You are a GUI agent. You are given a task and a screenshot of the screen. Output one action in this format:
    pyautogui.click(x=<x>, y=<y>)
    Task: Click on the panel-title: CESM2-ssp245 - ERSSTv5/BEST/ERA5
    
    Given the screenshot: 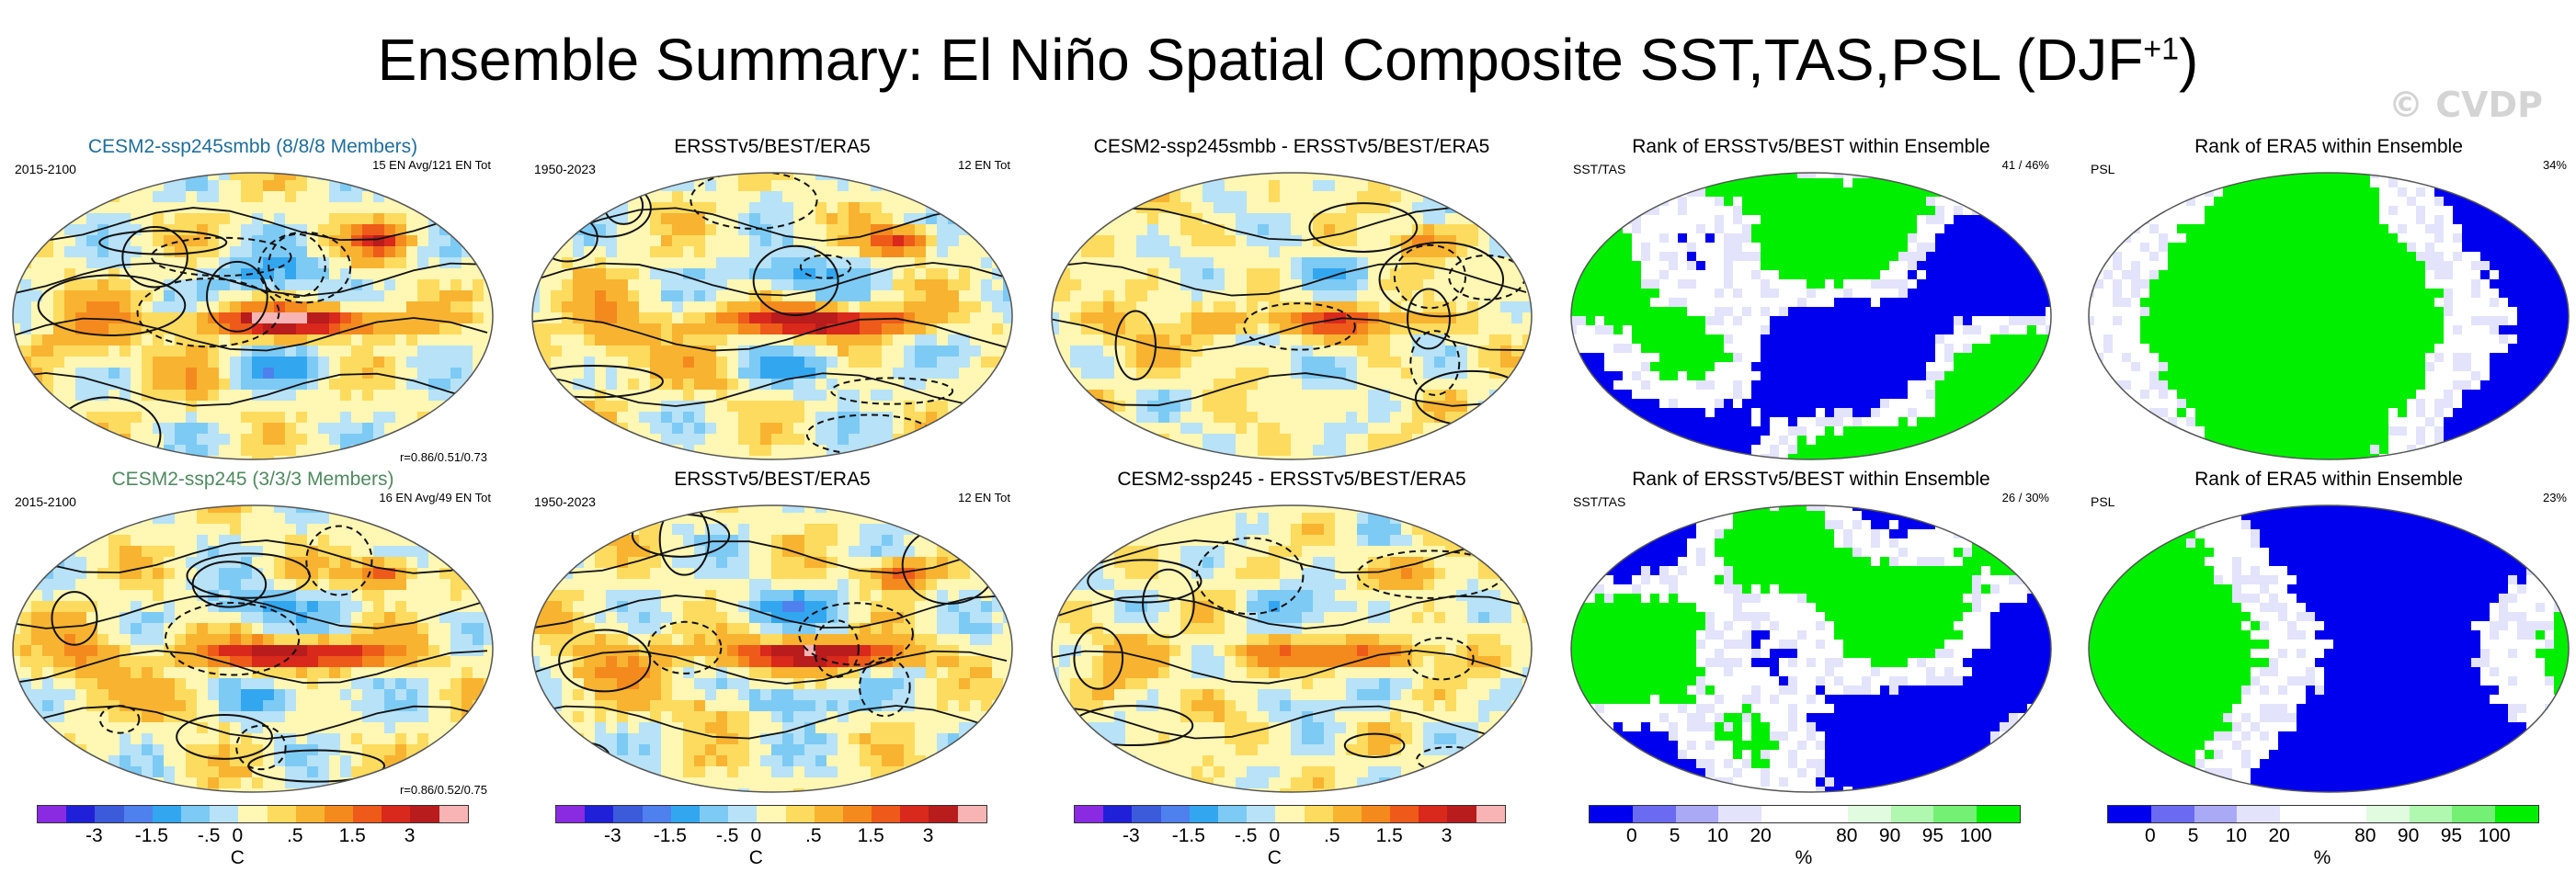 What is the action you would take?
    pyautogui.click(x=1291, y=480)
    